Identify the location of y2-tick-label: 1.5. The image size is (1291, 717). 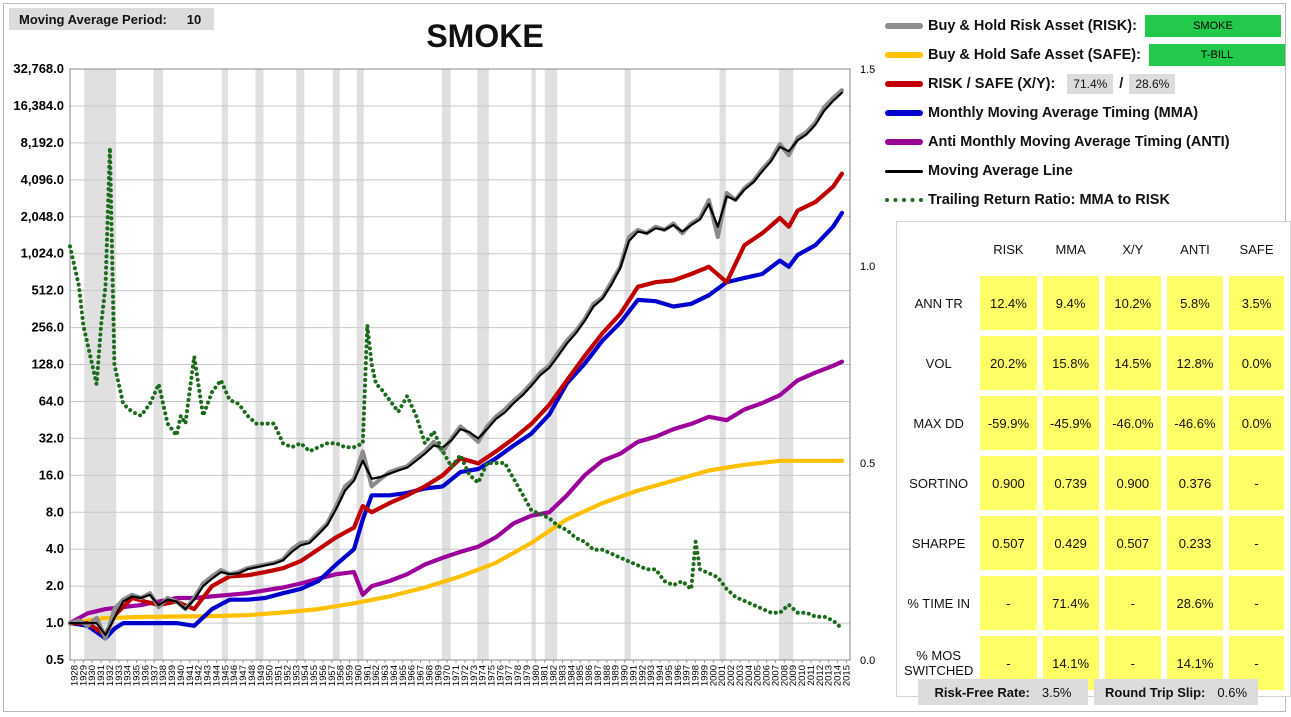
(867, 70).